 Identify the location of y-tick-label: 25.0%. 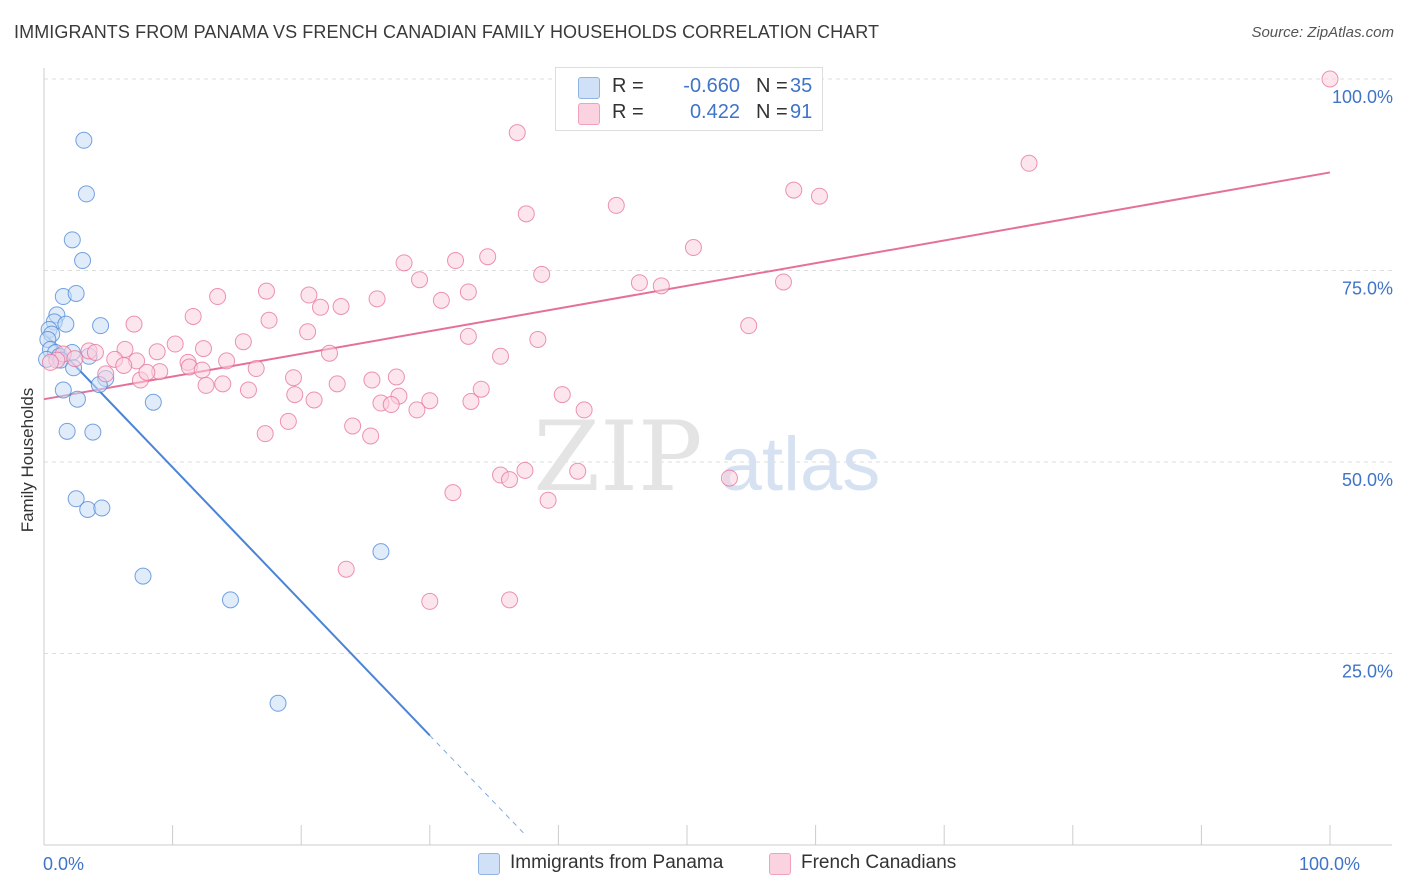
(1367, 672).